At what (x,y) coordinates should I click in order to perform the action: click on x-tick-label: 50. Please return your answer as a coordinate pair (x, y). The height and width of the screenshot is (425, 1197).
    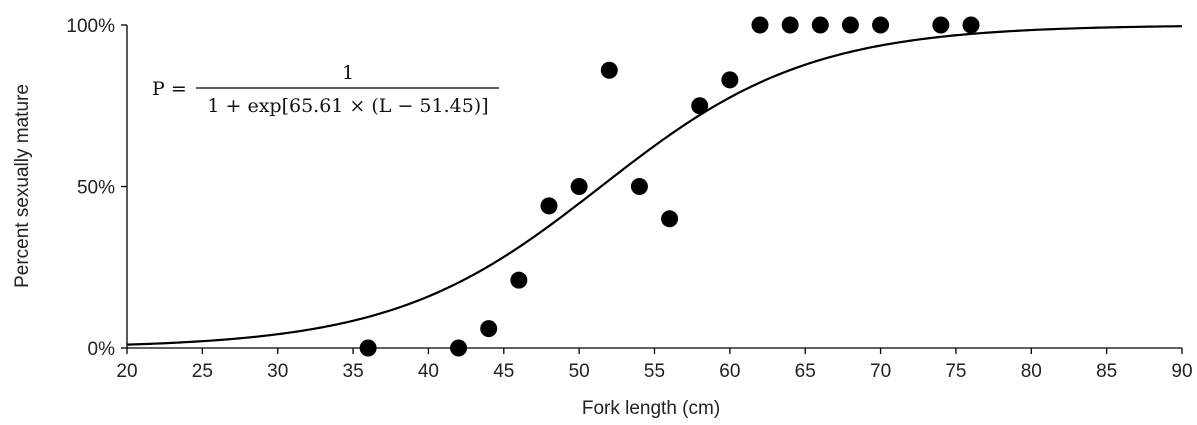
    Looking at the image, I should click on (579, 371).